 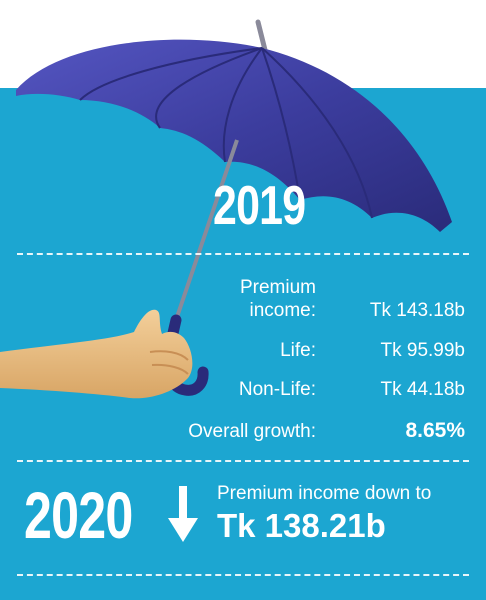 I want to click on divider-bottom, so click(x=243, y=575).